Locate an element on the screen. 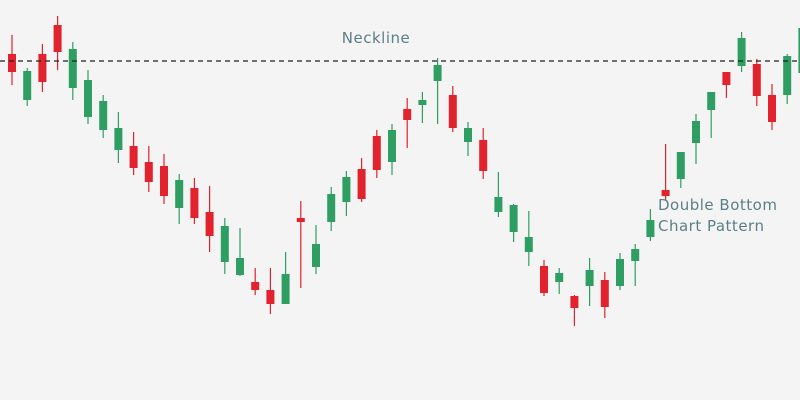  pattern-name-label: Double Bottom Chart Pattern is located at coordinates (728, 216).